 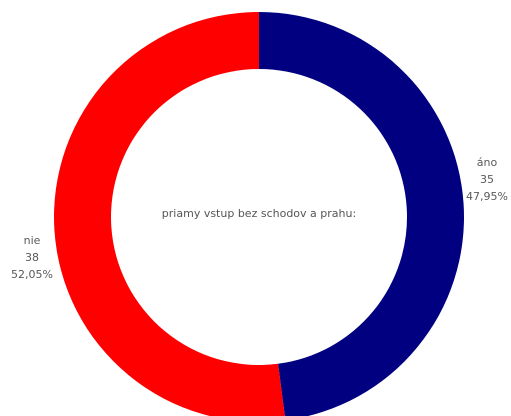 I want to click on slice-label-ano-value: 35, so click(x=487, y=179).